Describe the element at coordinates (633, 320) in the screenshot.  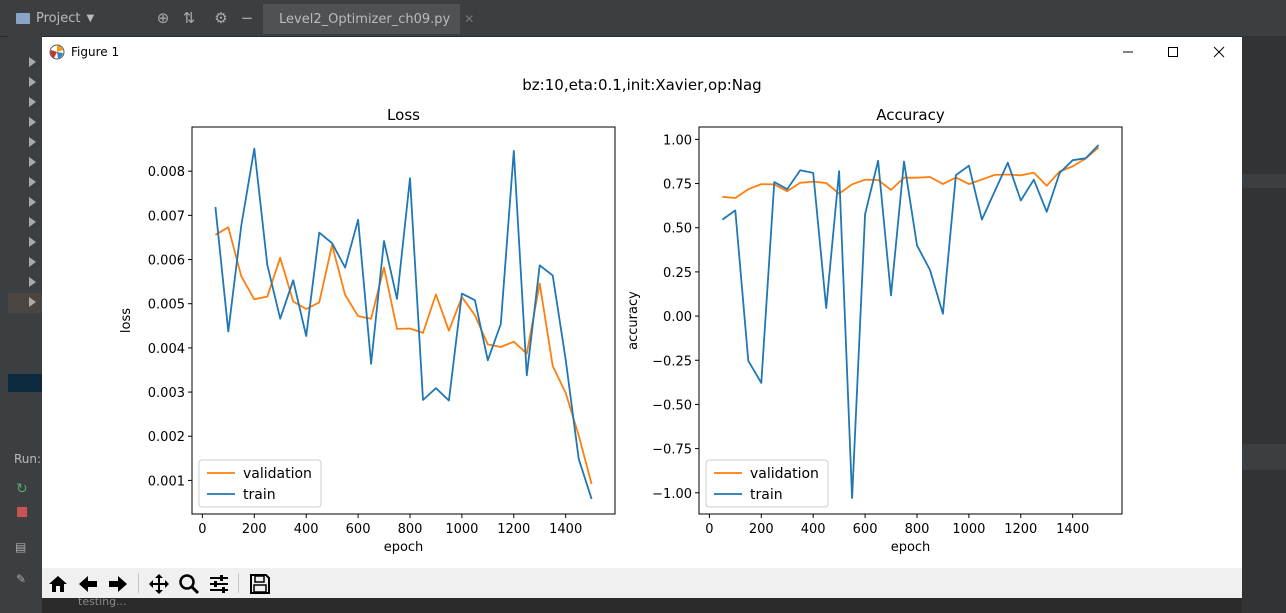
I see `y-axis-label: accuracy` at that location.